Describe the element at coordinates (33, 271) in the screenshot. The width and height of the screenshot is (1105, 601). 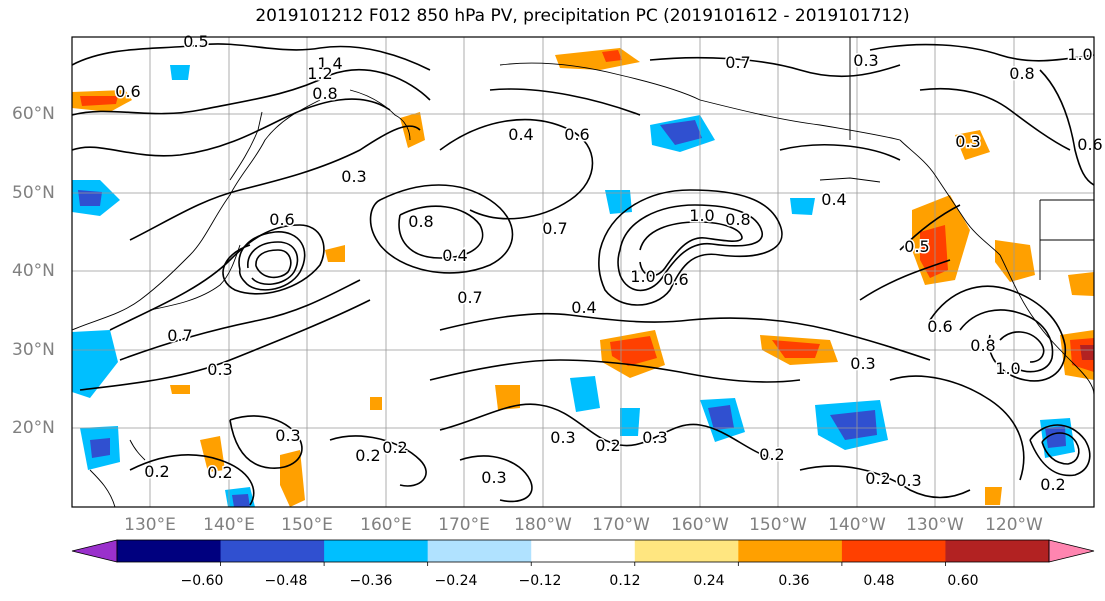
I see `lat-label: 40°N` at that location.